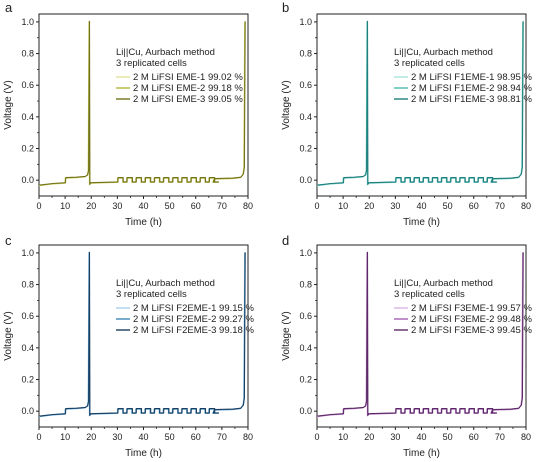 The width and height of the screenshot is (550, 462). What do you see at coordinates (471, 308) in the screenshot?
I see `legend-entry: 2 M LiFSI F3EME-1 99.57 %` at bounding box center [471, 308].